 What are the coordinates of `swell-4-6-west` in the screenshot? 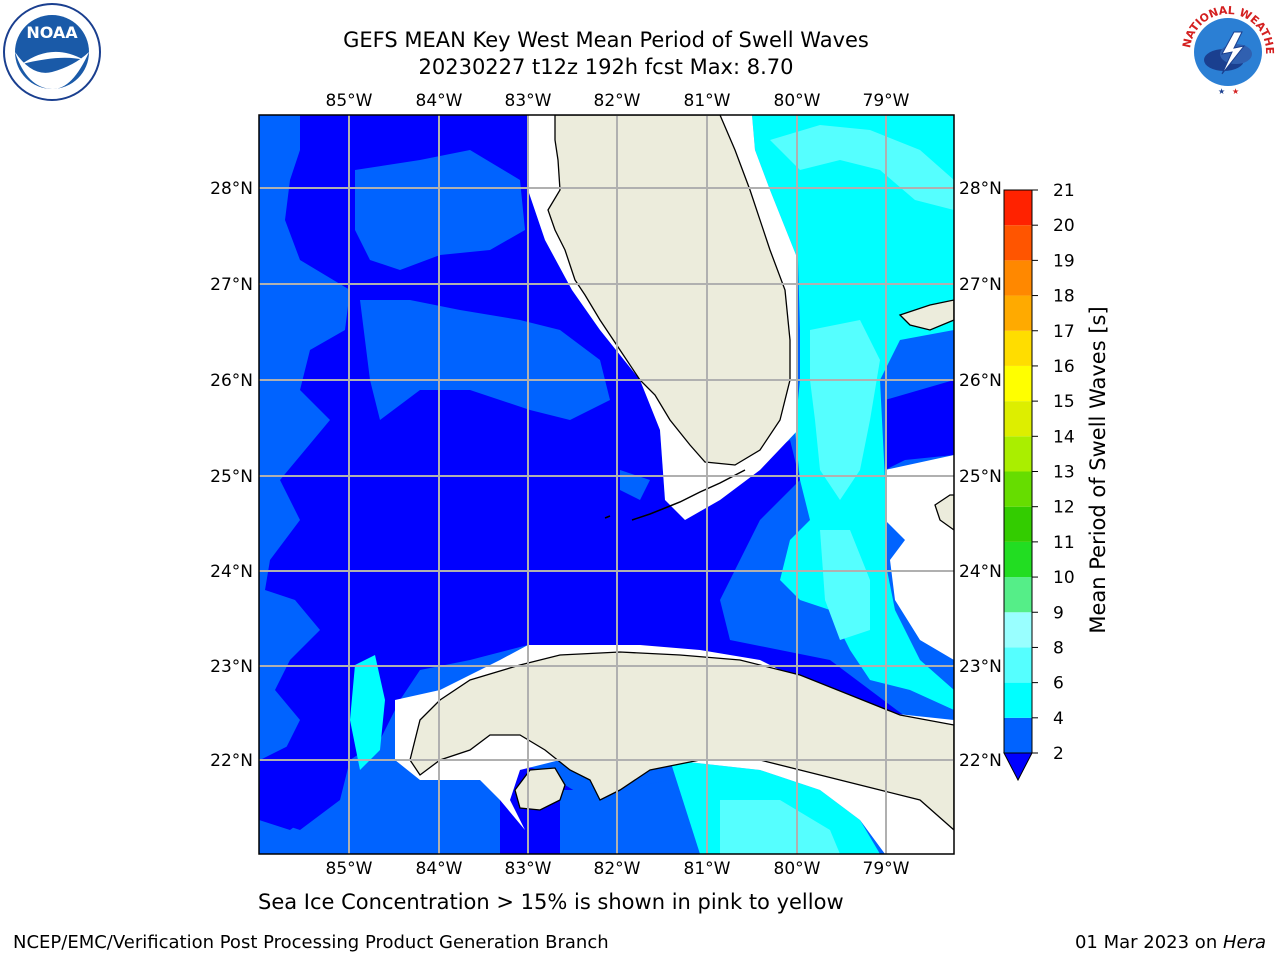 It's located at (367, 712).